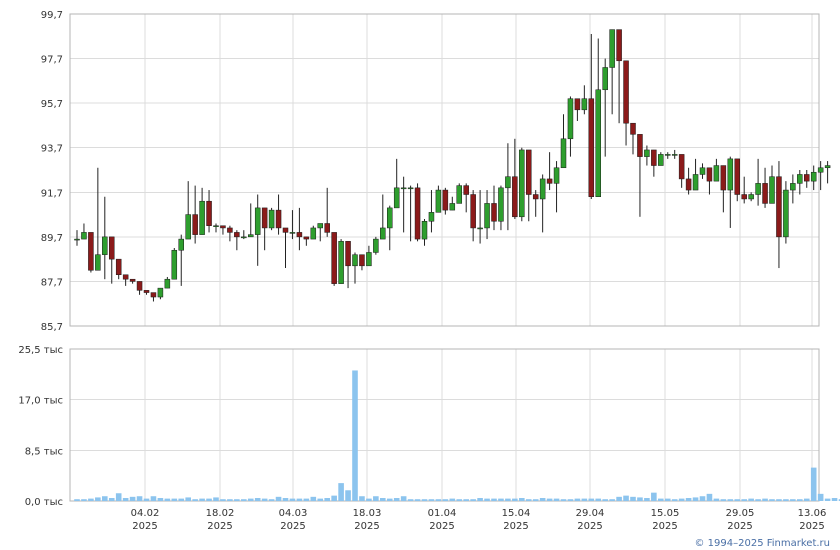  I want to click on price-y-tick-label: 87,7, so click(52, 282).